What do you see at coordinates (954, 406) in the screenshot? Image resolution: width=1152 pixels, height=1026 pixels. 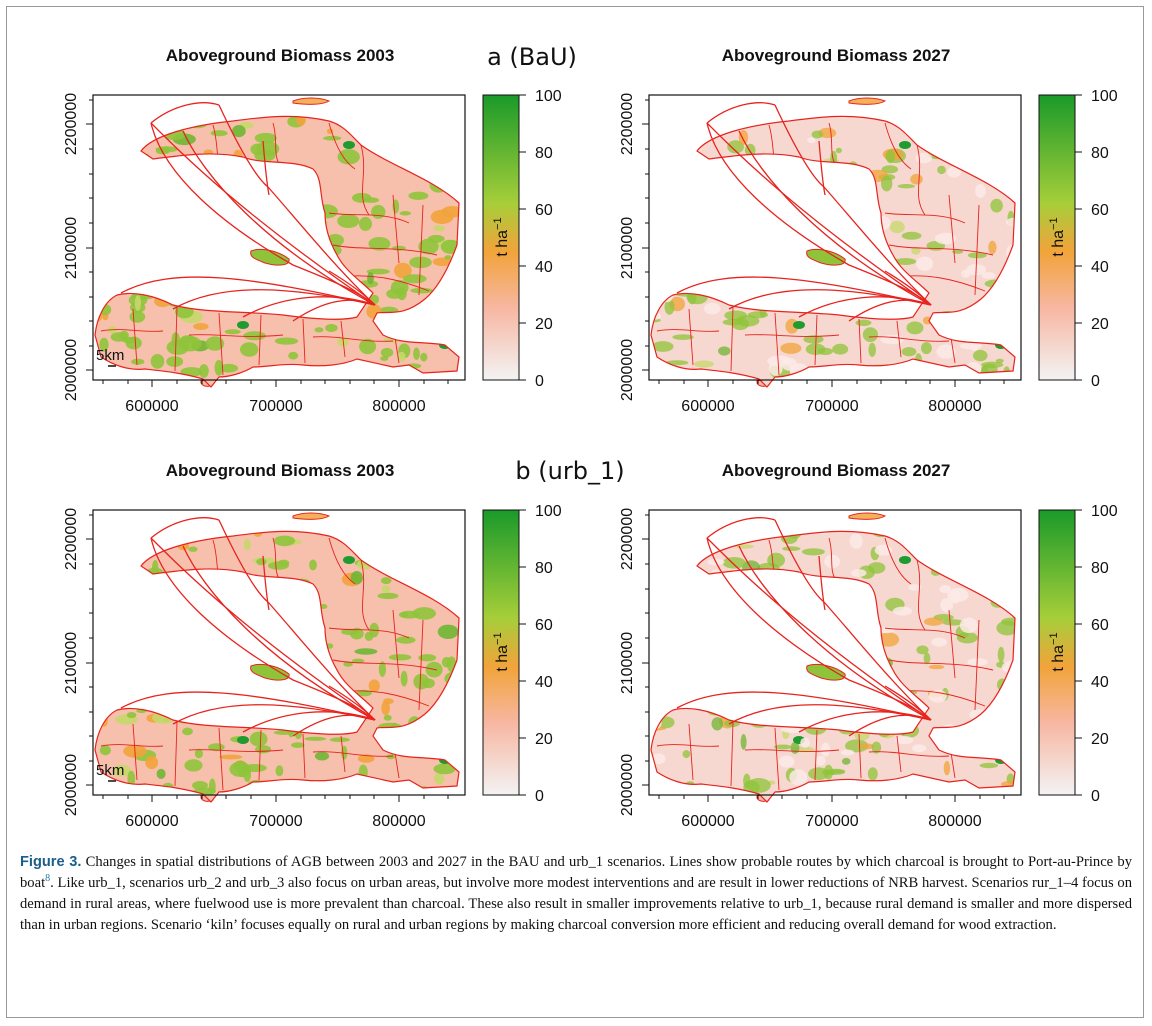 I see `x-tick-label: 800000` at bounding box center [954, 406].